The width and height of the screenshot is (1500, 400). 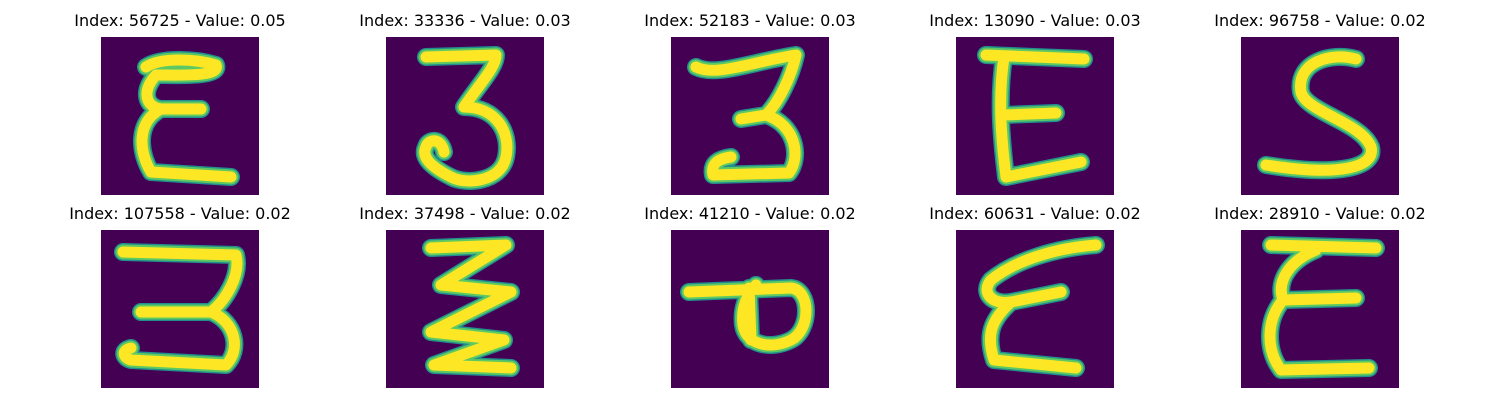 I want to click on sample-title: Index: 33336 - Value: 0.03, so click(x=465, y=20).